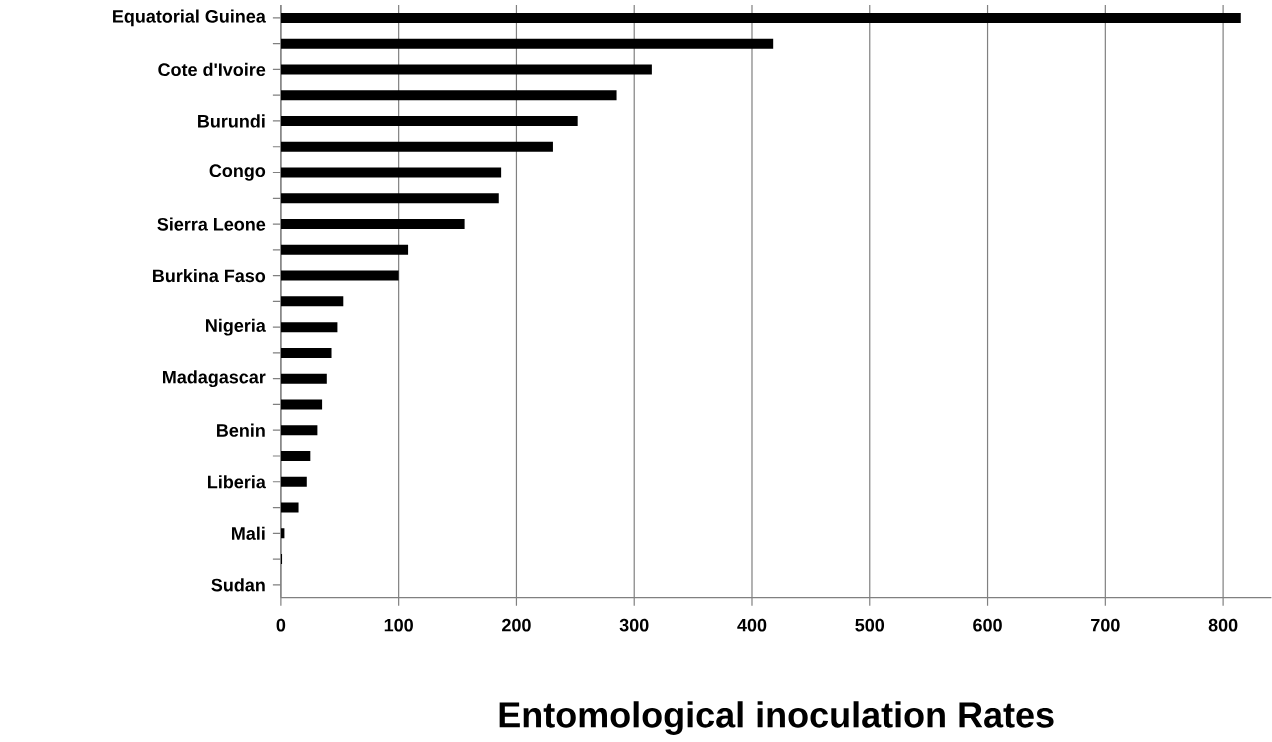  Describe the element at coordinates (752, 625) in the screenshot. I see `x-tick-label: 400` at that location.